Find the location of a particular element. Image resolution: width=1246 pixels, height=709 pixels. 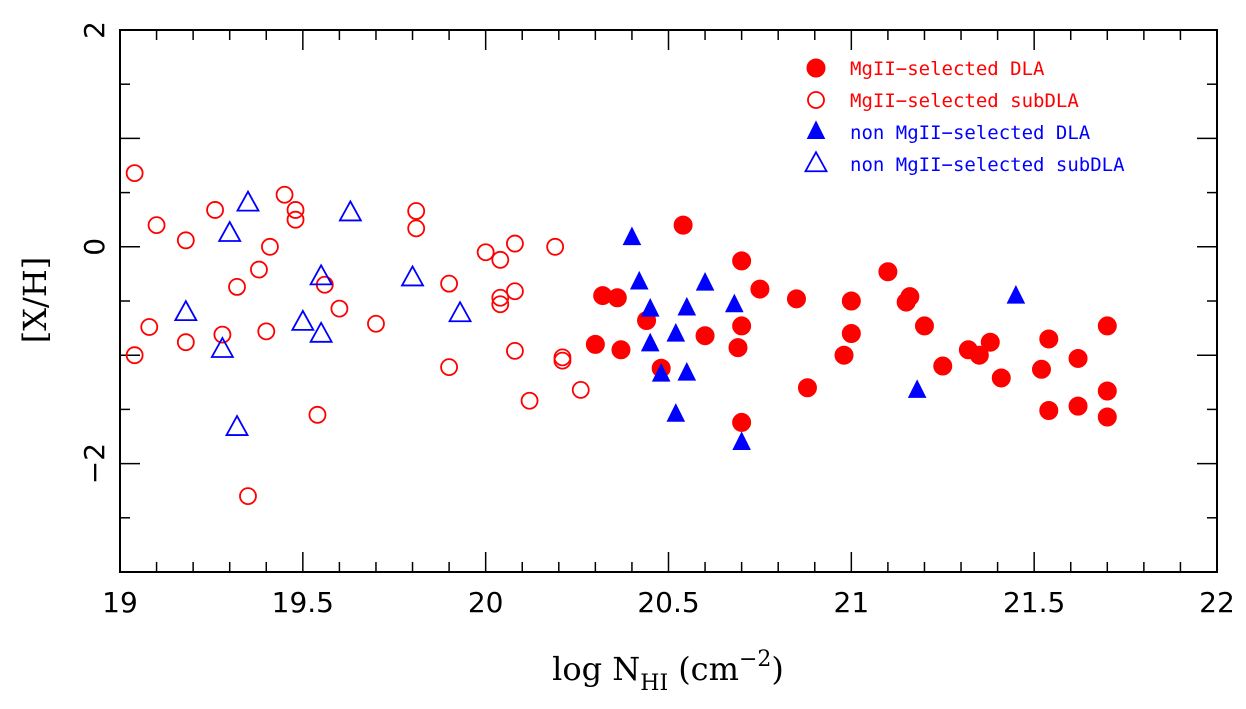

x-axis-label-close: ) is located at coordinates (777, 669).